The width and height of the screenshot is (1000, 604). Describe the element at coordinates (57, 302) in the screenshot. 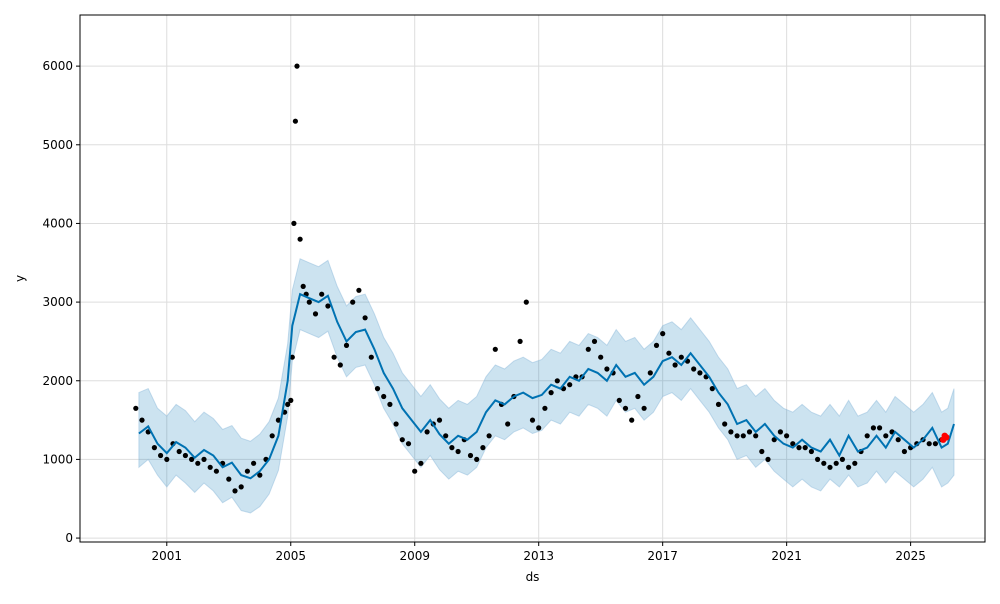

I see `y-tick-label: 3000` at that location.